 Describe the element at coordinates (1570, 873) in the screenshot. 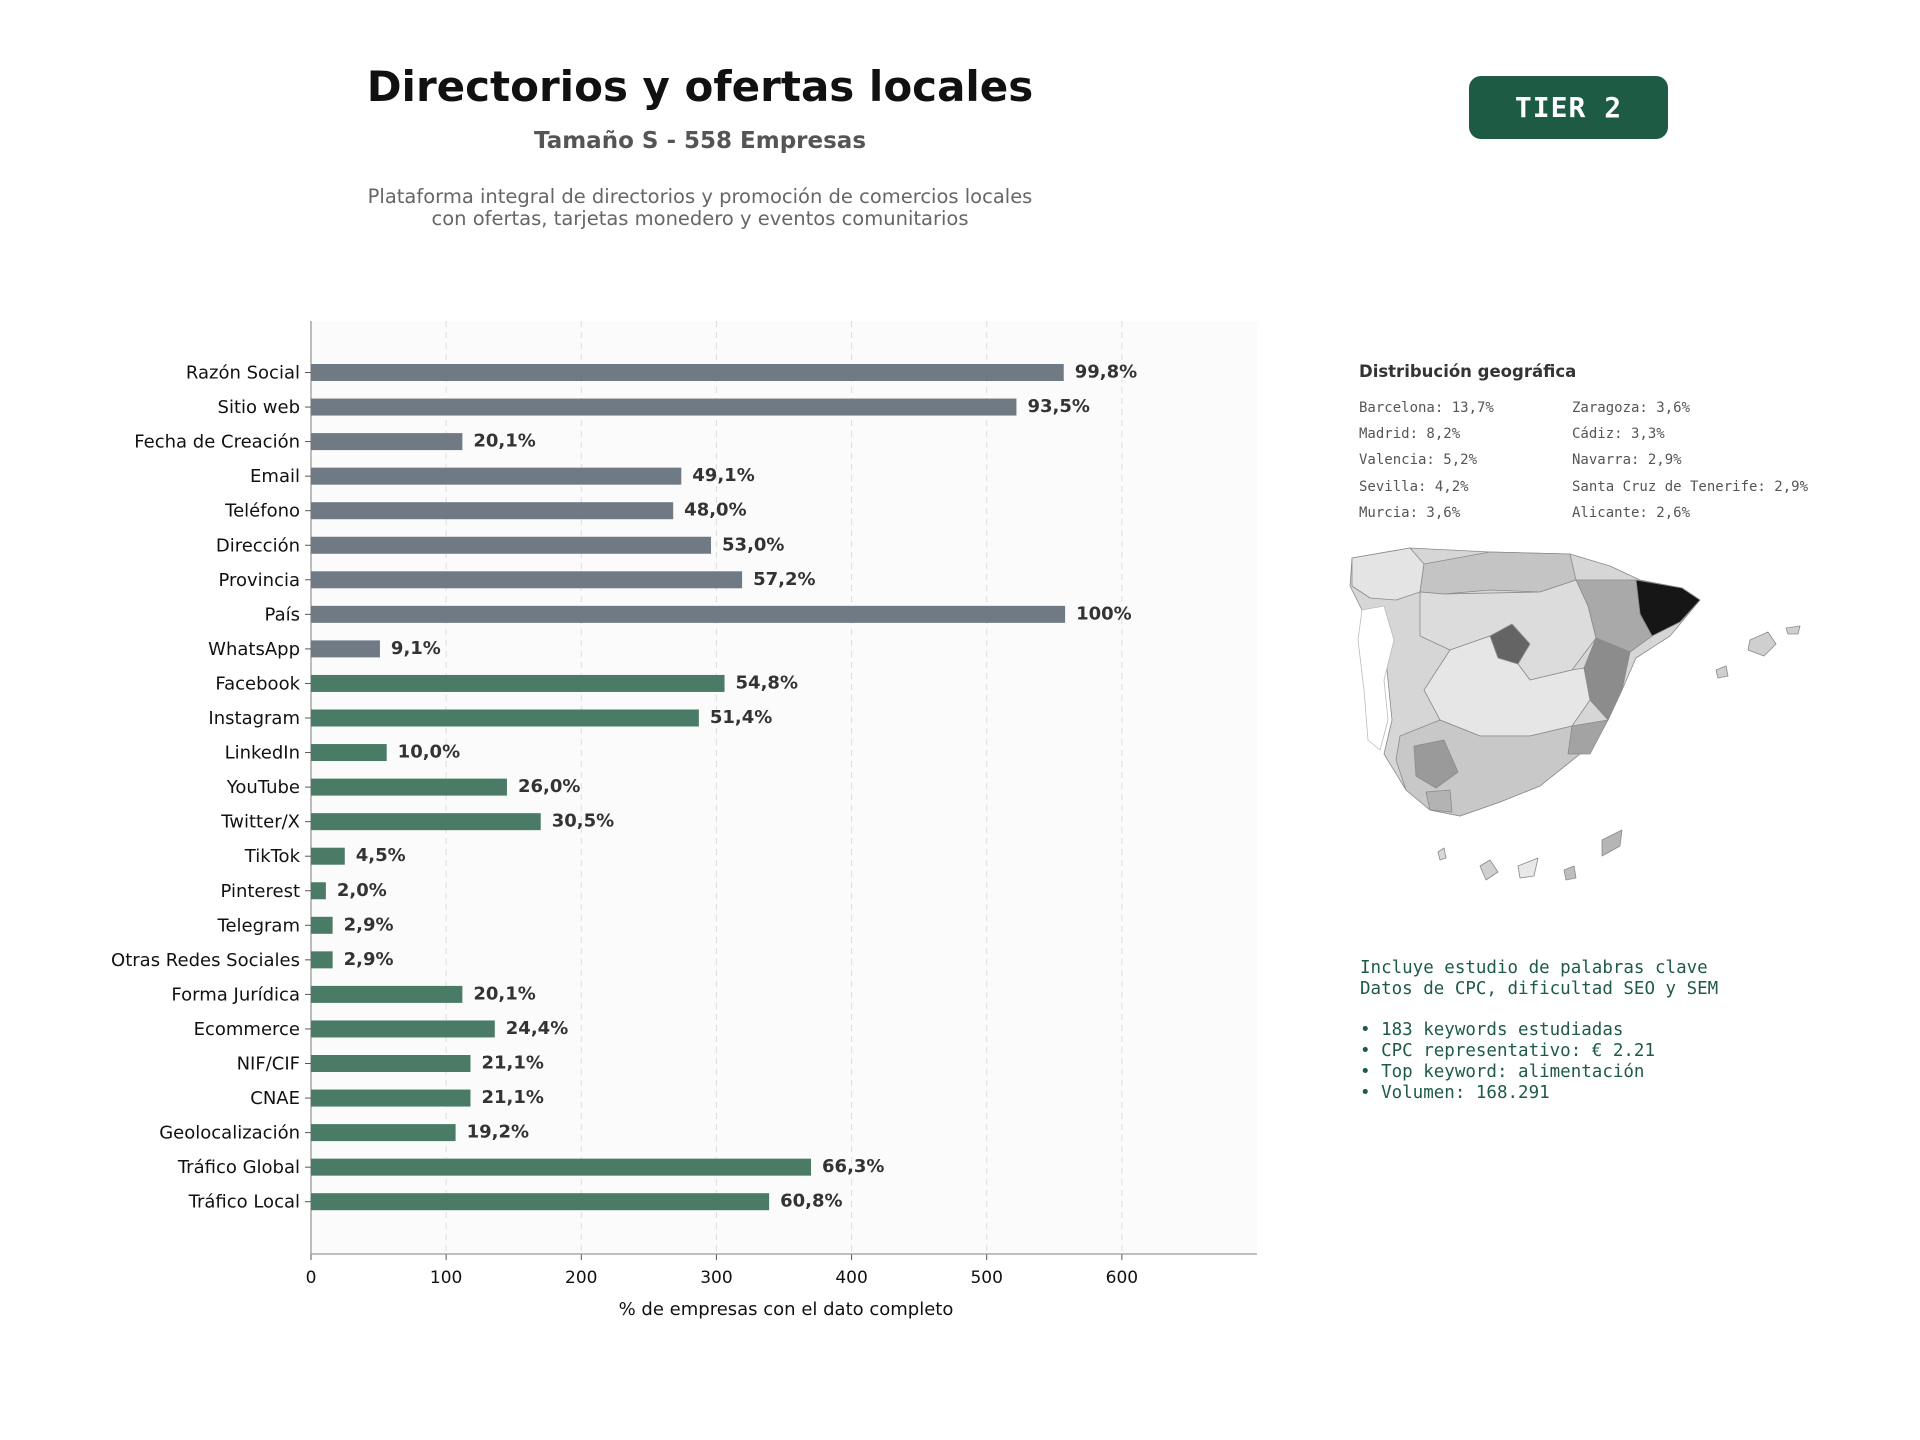

I see `map-canarias-gc` at that location.